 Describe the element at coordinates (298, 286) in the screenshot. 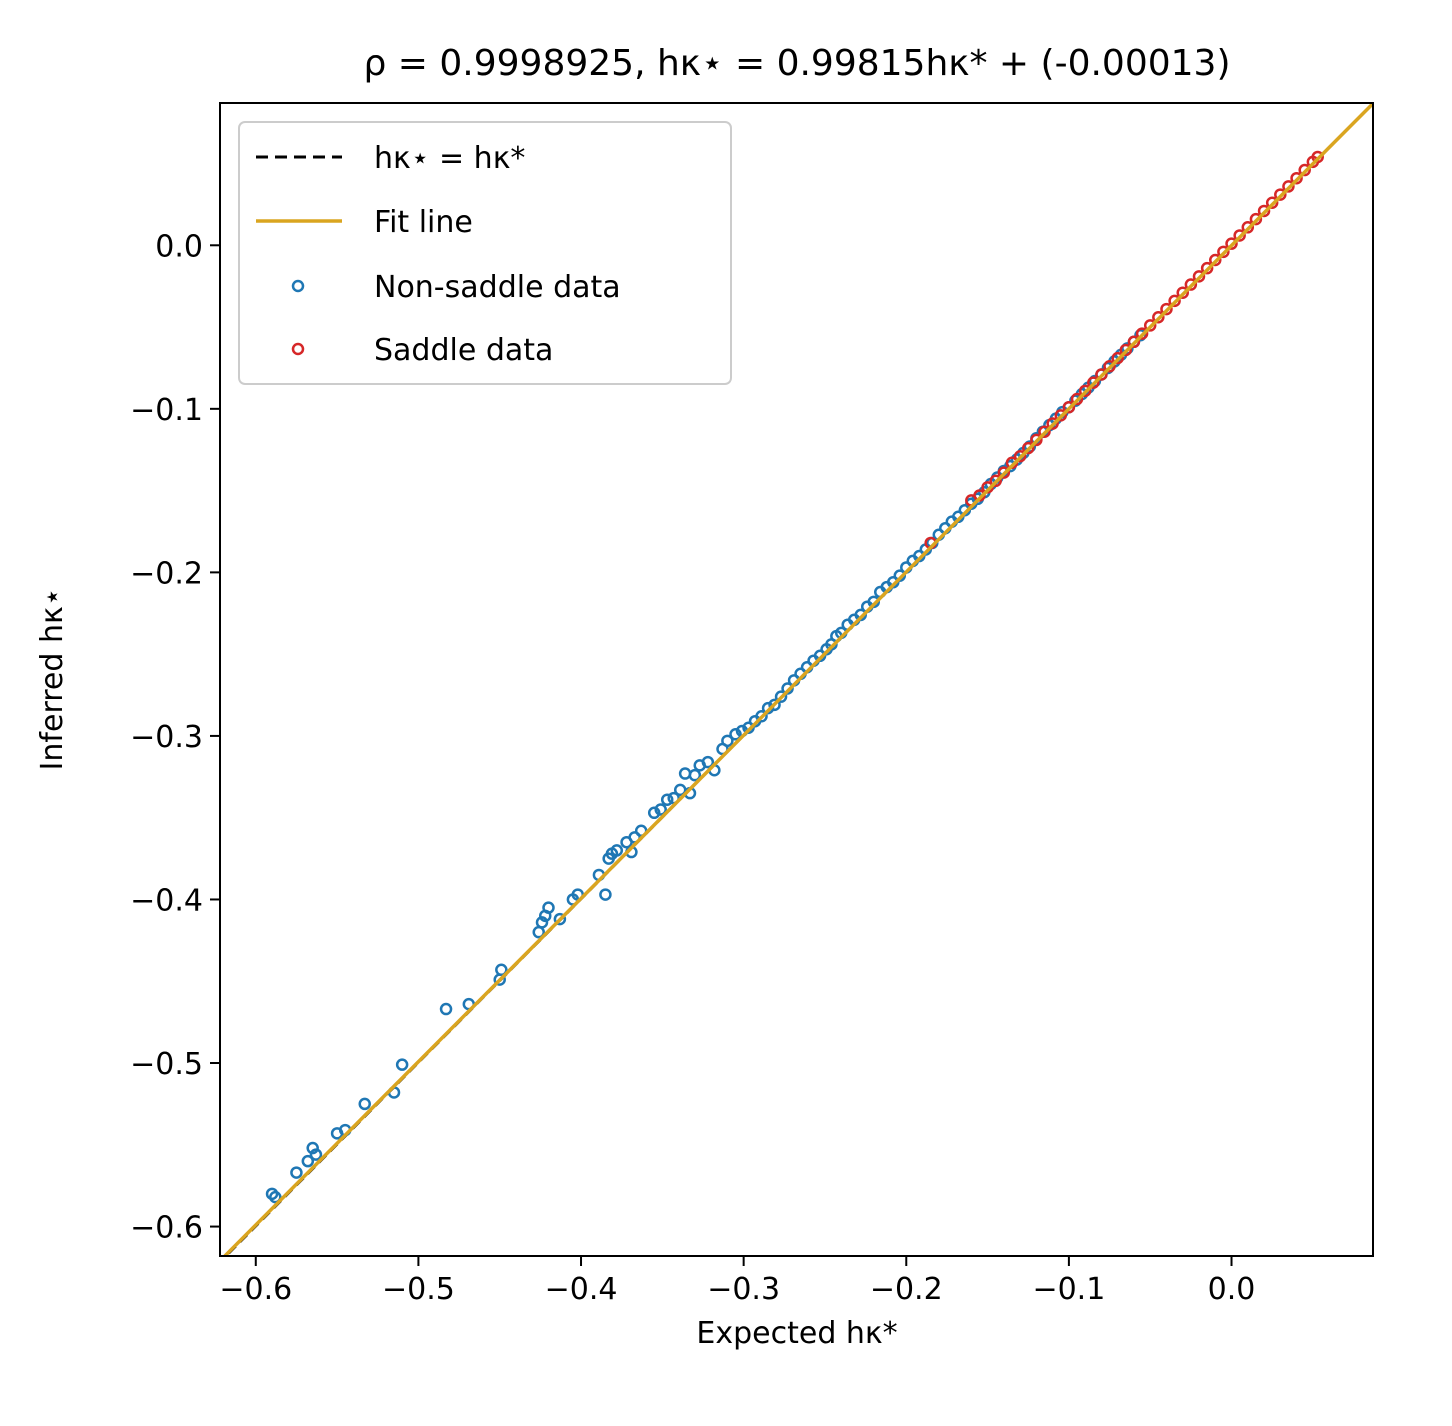

I see `legend-nonsaddle-marker` at that location.